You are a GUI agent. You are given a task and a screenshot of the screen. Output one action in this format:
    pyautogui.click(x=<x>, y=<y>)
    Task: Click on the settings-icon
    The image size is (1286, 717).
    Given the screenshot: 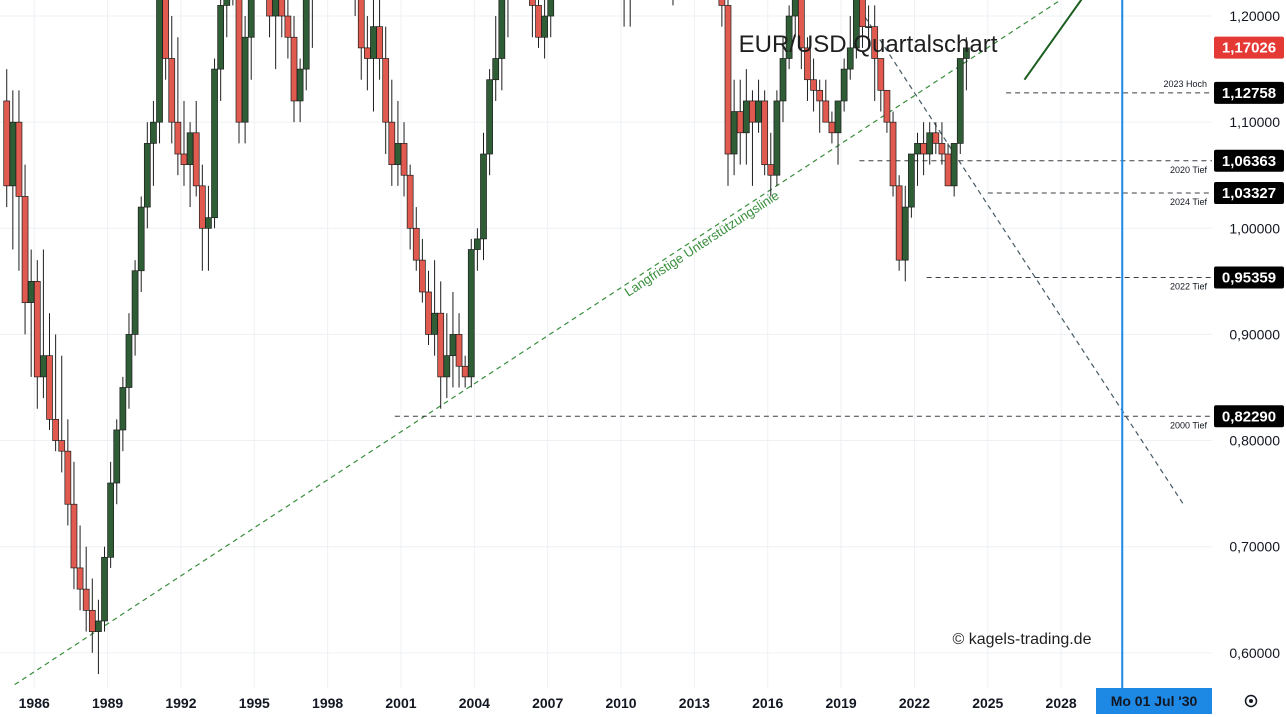 What is the action you would take?
    pyautogui.click(x=1251, y=701)
    